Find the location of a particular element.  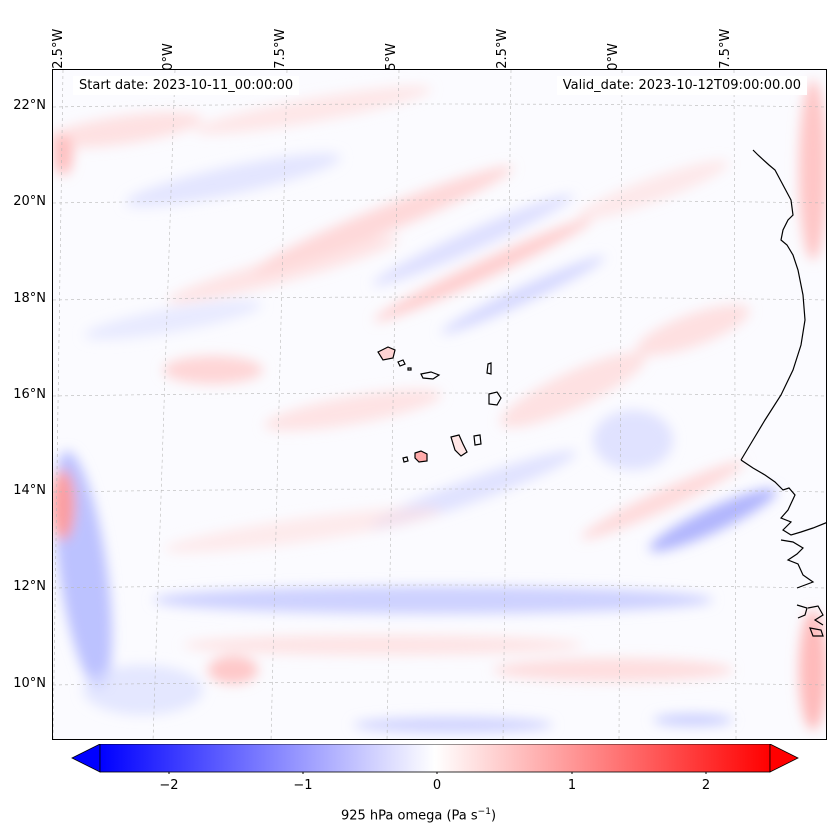

island-santo-antao is located at coordinates (386, 353).